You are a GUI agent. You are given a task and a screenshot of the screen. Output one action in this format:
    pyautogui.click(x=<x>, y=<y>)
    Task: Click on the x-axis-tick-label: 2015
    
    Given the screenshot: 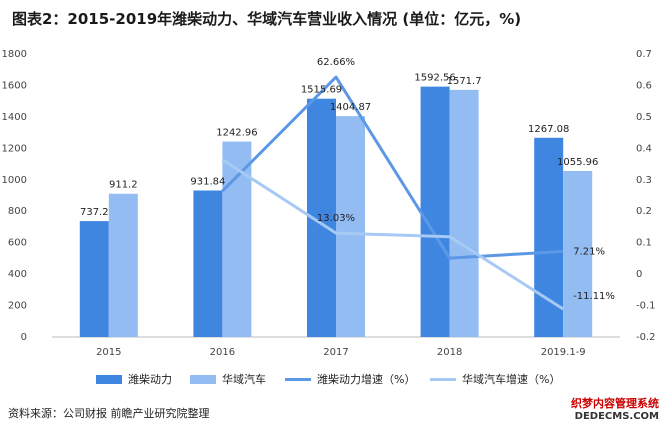 What is the action you would take?
    pyautogui.click(x=108, y=352)
    